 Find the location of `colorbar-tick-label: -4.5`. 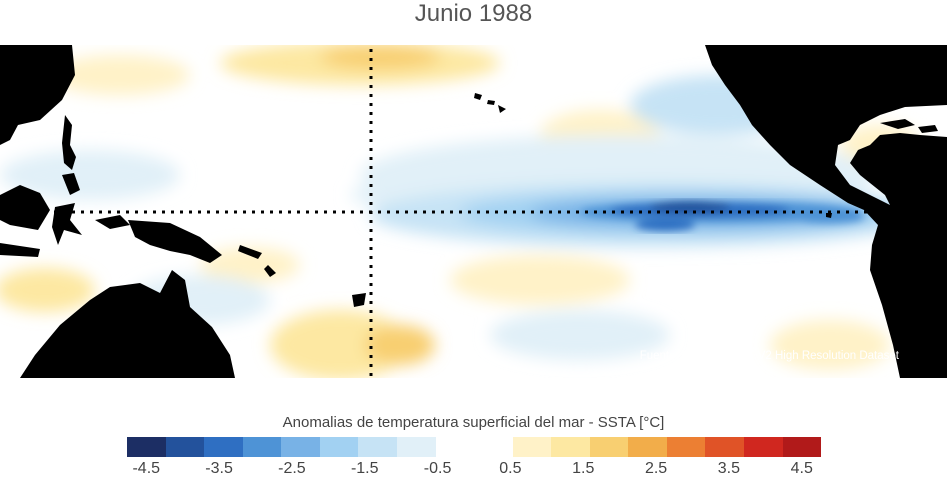

colorbar-tick-label: -4.5 is located at coordinates (146, 468).